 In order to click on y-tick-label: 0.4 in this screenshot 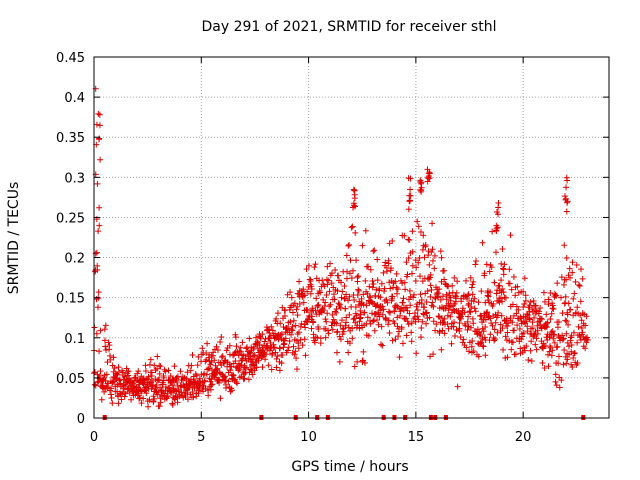, I will do `click(74, 98)`.